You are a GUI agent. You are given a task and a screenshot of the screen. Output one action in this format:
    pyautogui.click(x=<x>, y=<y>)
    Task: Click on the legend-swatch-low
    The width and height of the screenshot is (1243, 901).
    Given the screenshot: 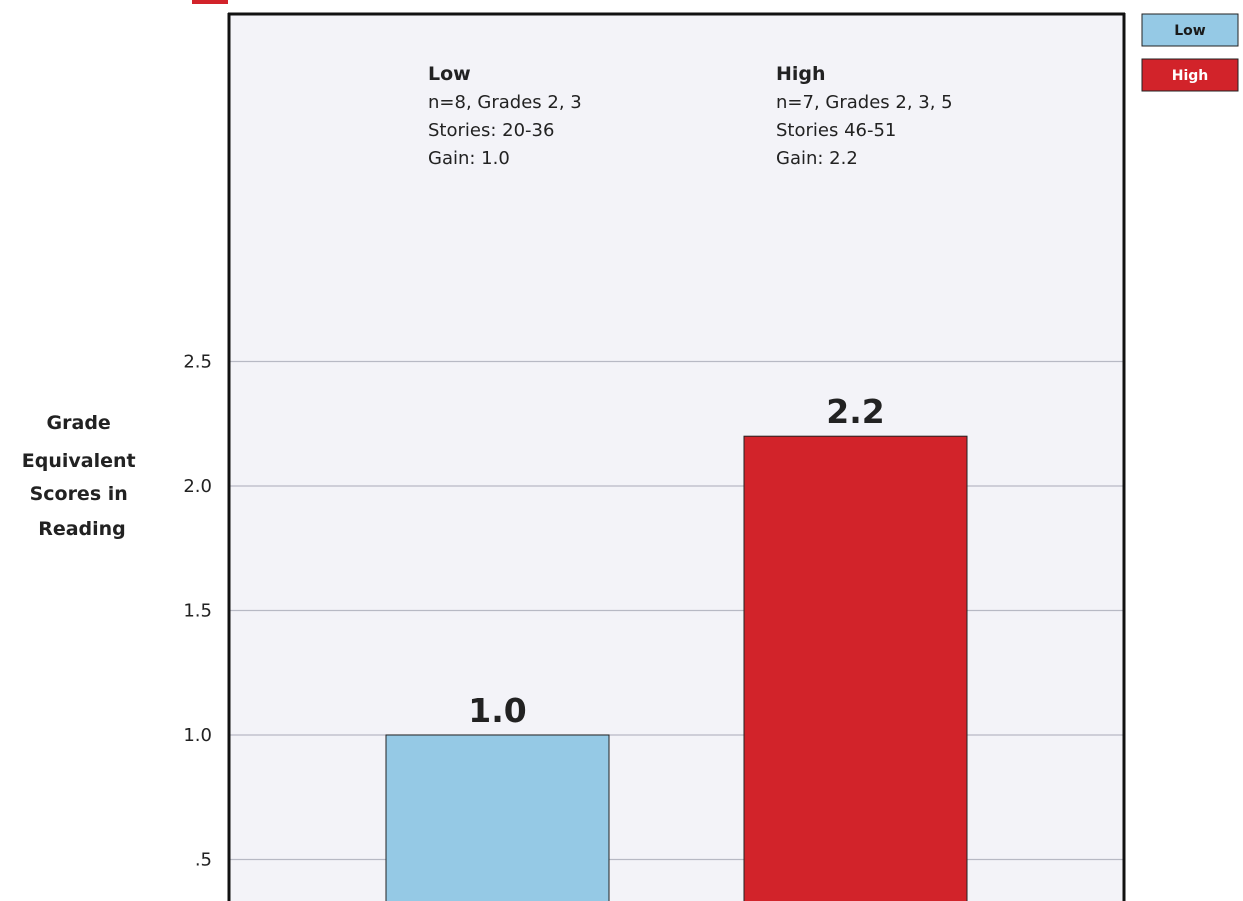 What is the action you would take?
    pyautogui.click(x=1190, y=30)
    